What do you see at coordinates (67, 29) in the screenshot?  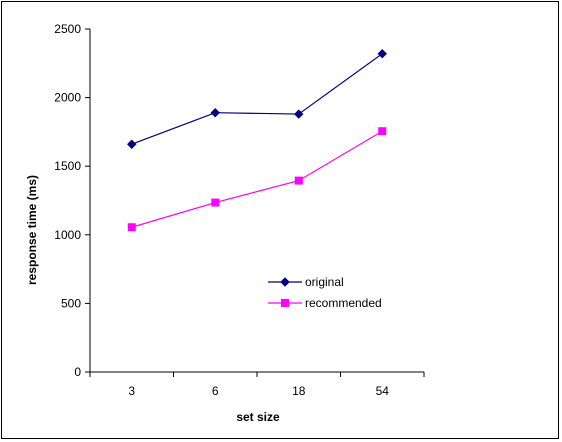 I see `y-tick-label: 2500` at bounding box center [67, 29].